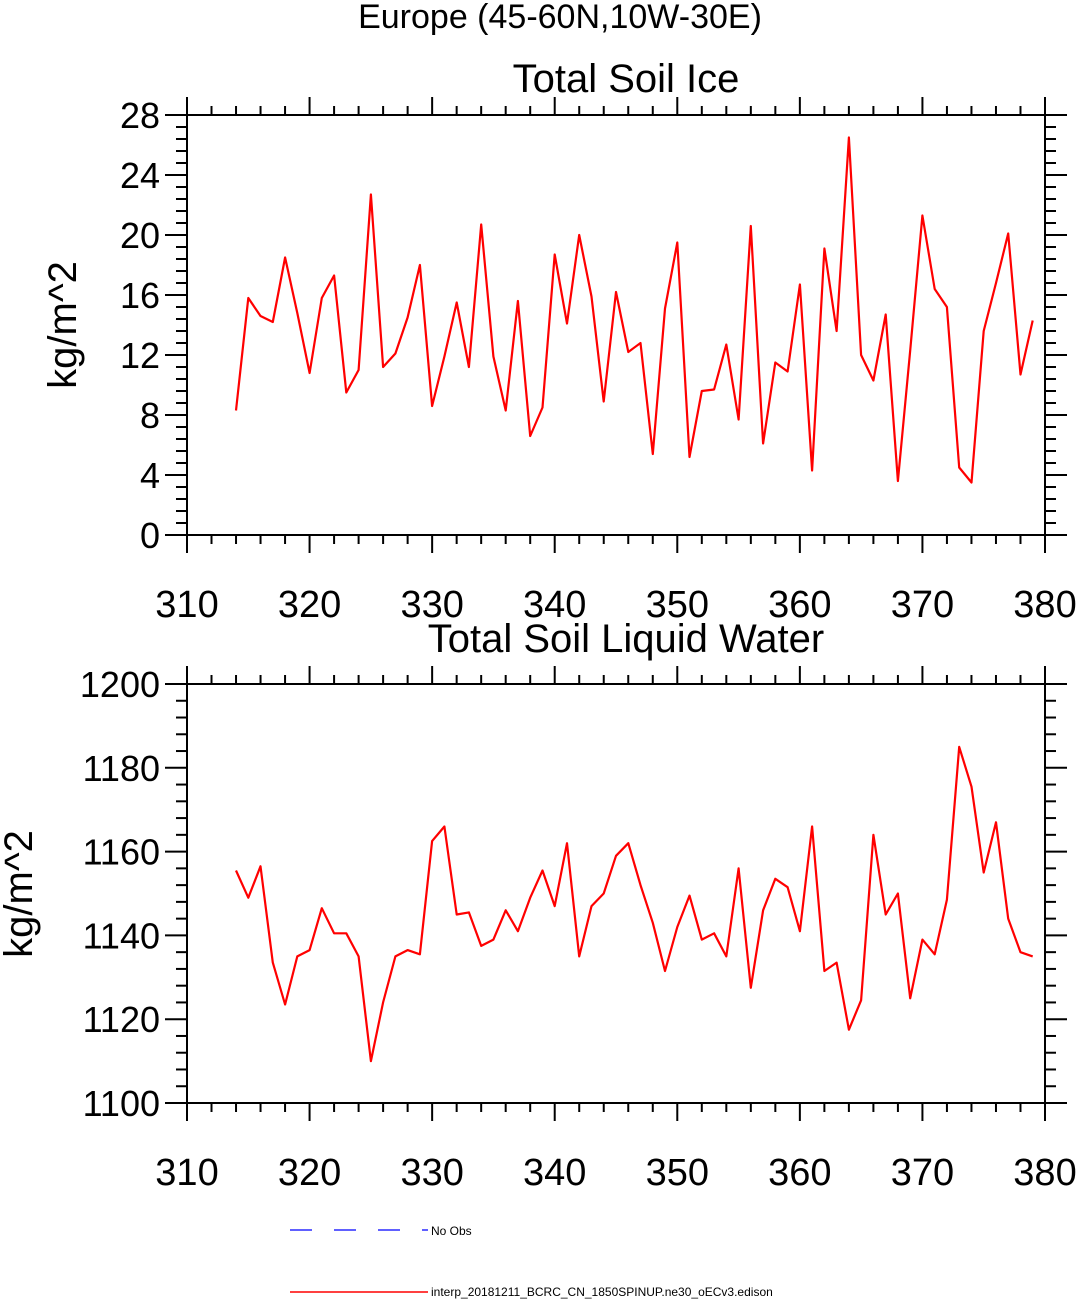 The height and width of the screenshot is (1300, 1078). What do you see at coordinates (150, 535) in the screenshot?
I see `y-tick-label: 0` at bounding box center [150, 535].